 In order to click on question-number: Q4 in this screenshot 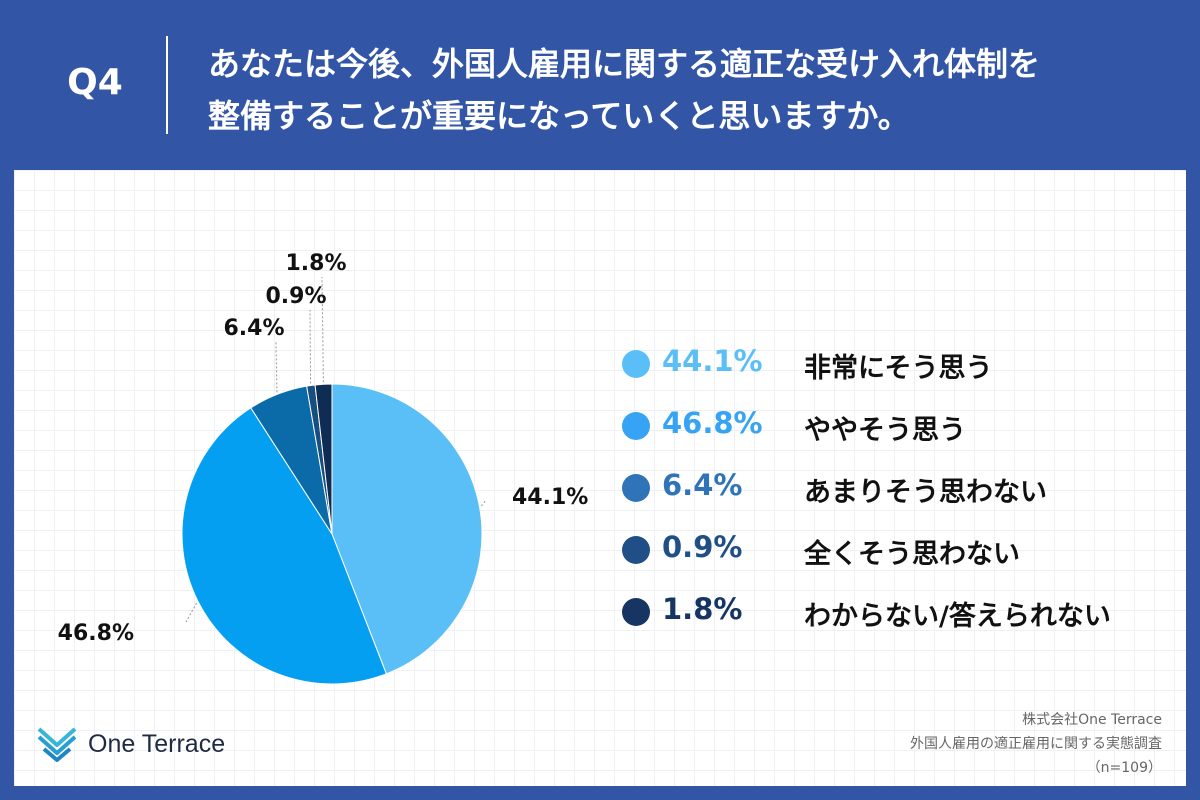, I will do `click(95, 82)`.